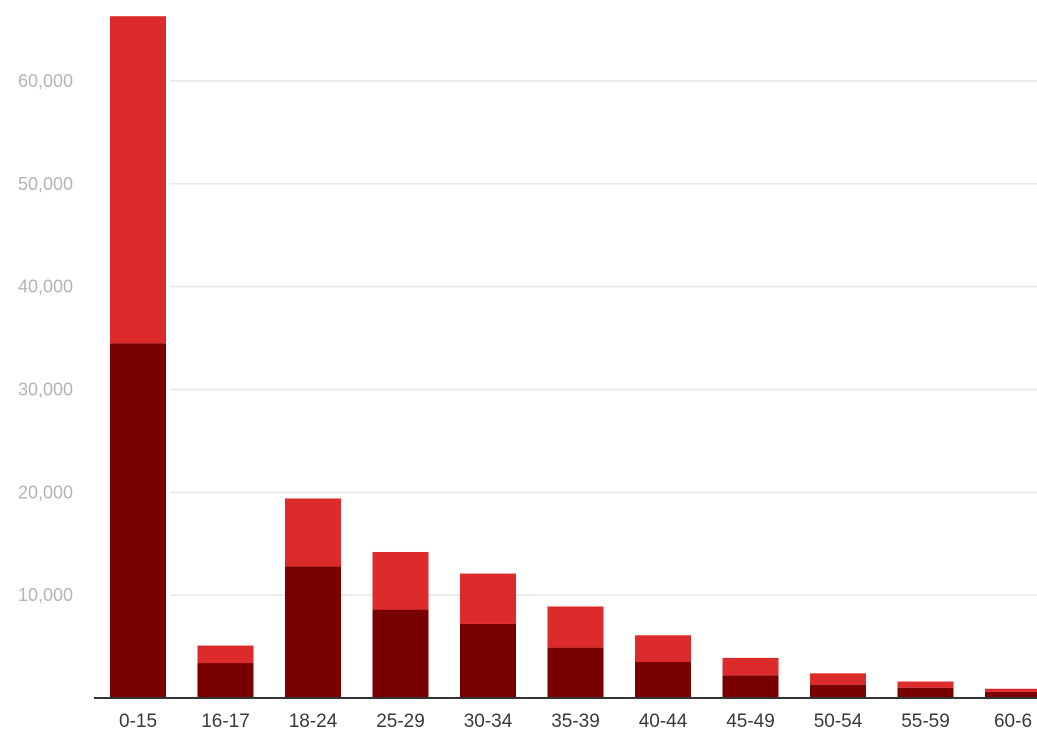 This screenshot has height=732, width=1037. What do you see at coordinates (313, 721) in the screenshot?
I see `x-tick-label: 18-24` at bounding box center [313, 721].